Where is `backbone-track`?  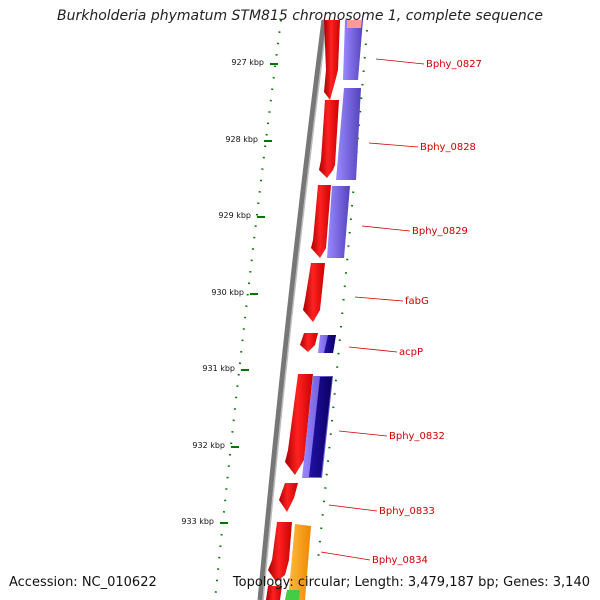 backbone-track is located at coordinates (292, 309).